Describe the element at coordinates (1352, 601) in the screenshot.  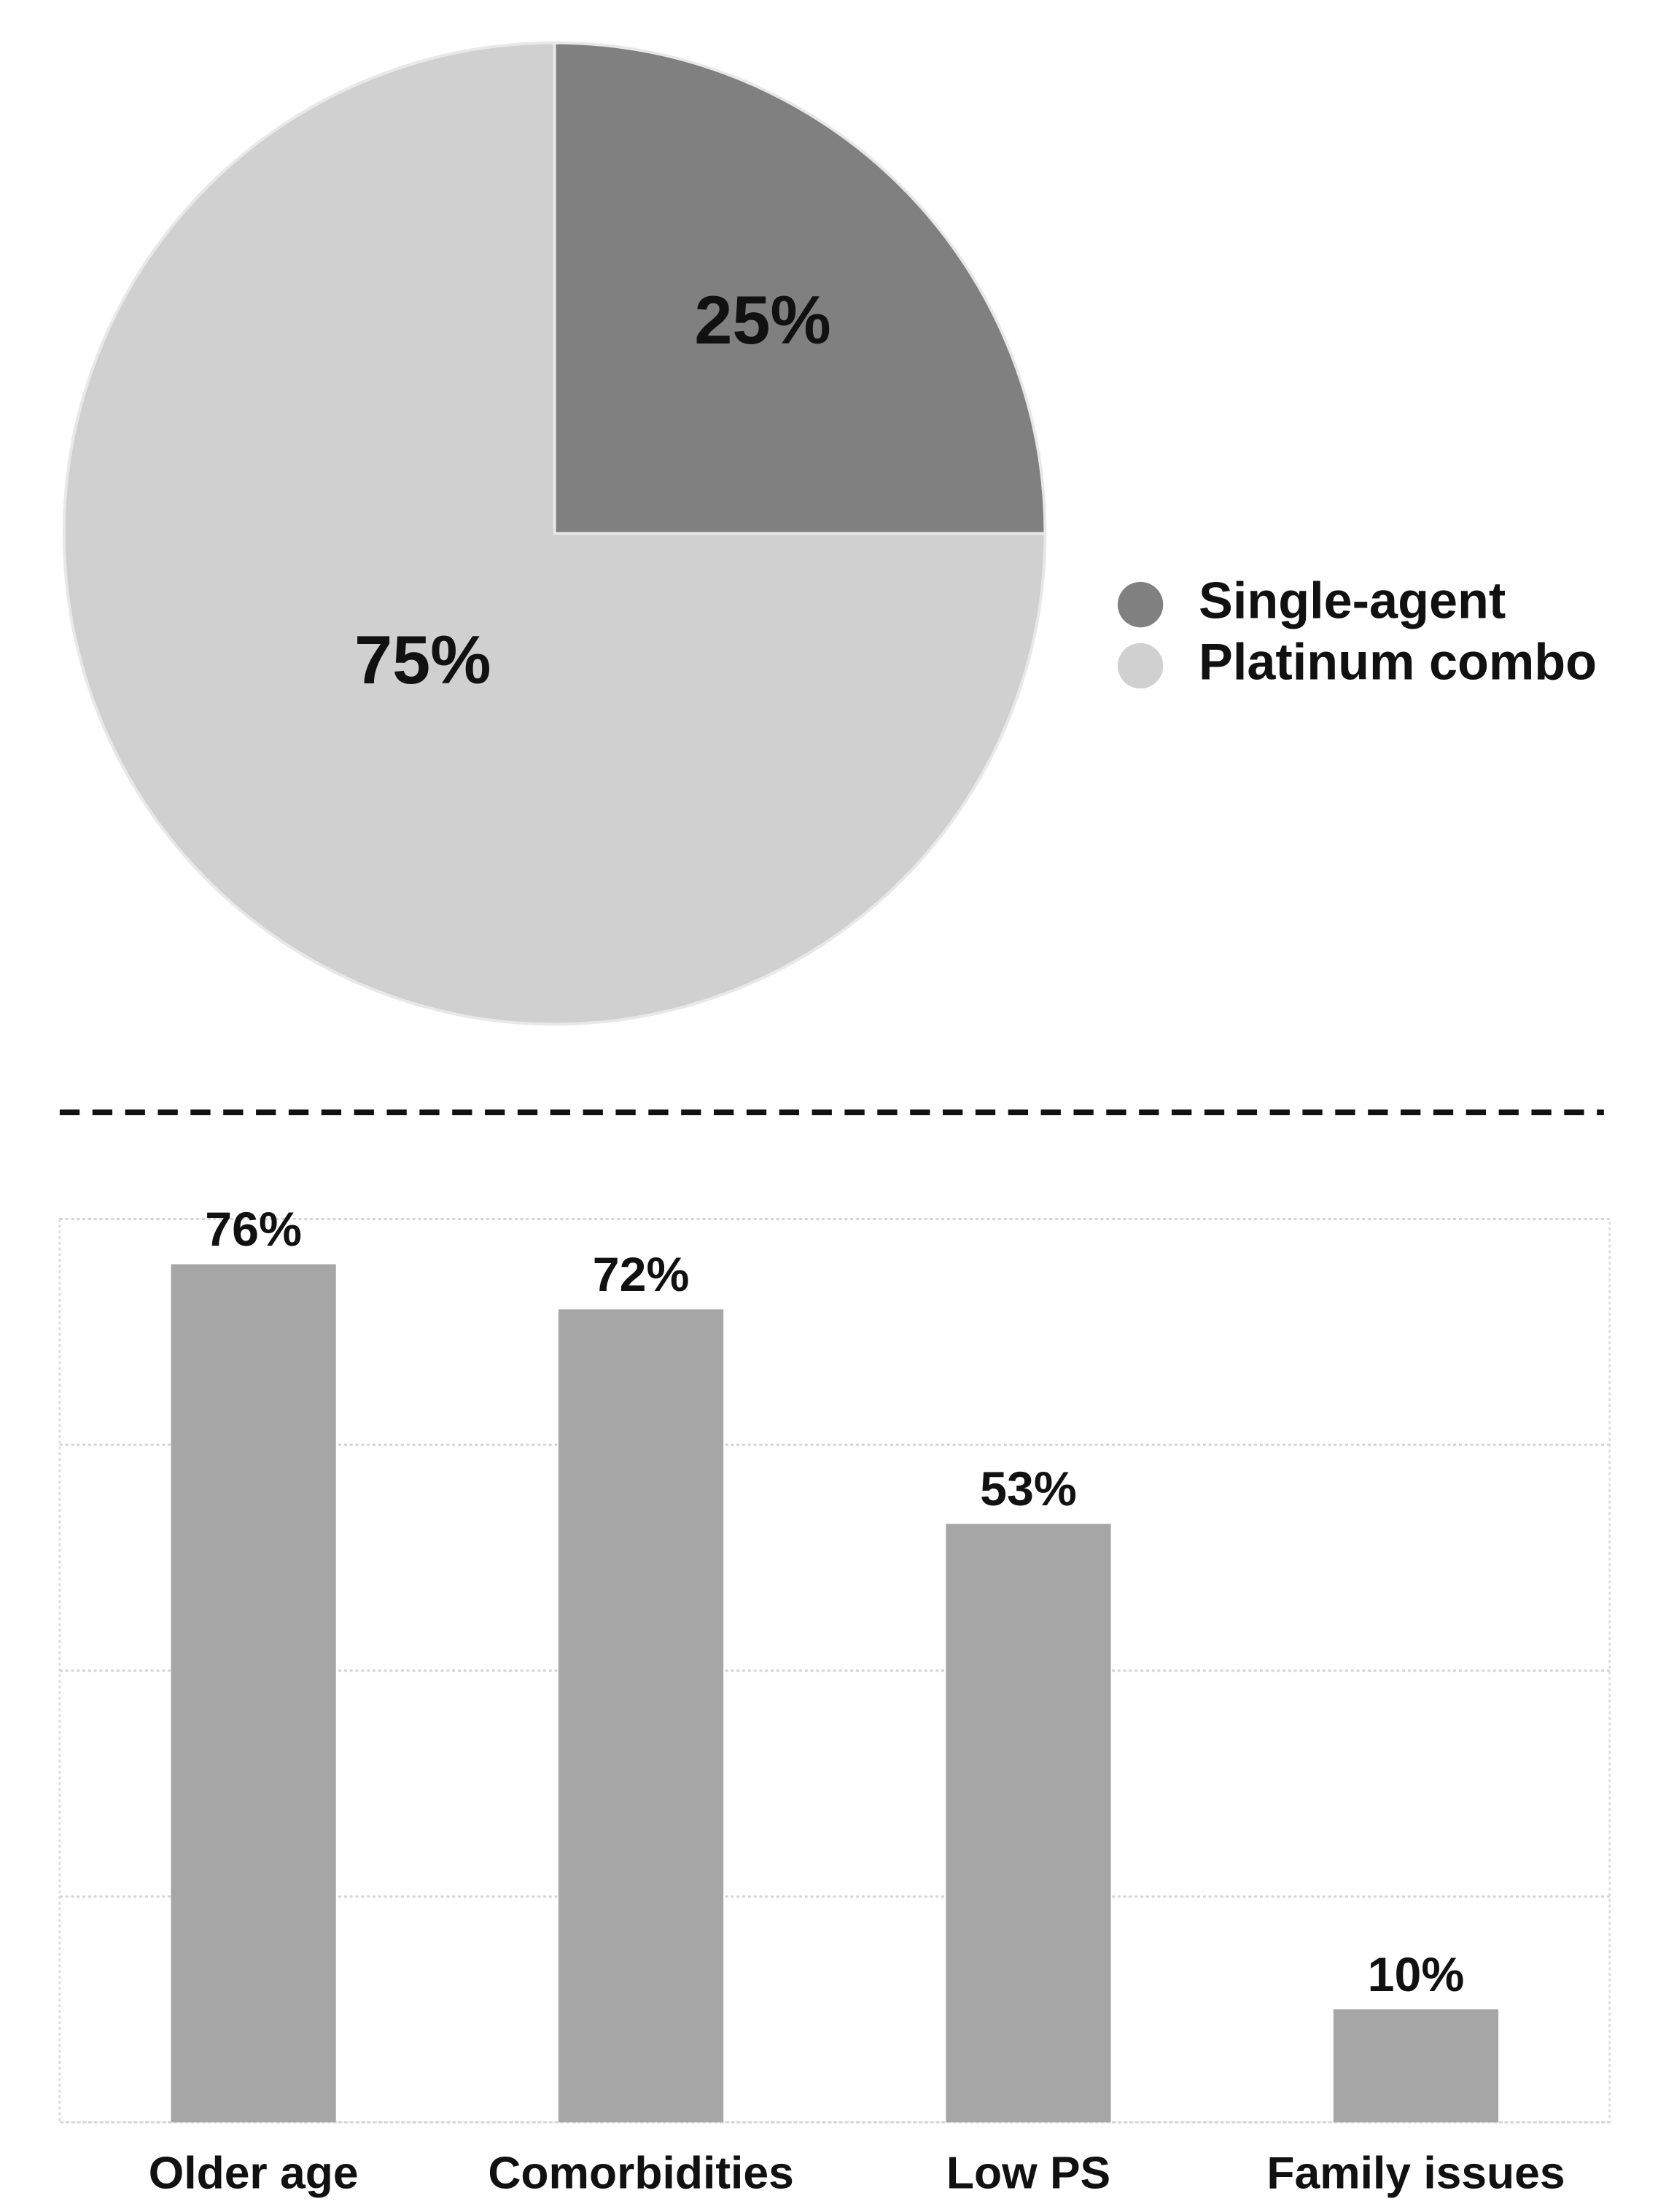
I see `legend-label: Single-agent` at that location.